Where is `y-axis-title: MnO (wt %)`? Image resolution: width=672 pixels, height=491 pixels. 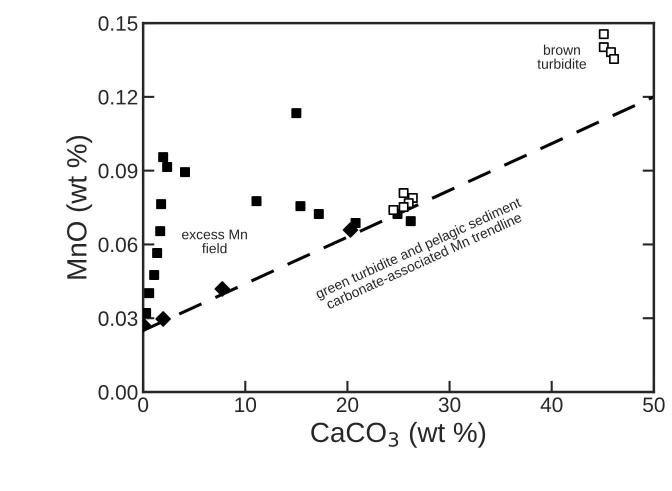
y-axis-title: MnO (wt %) is located at coordinates (79, 207).